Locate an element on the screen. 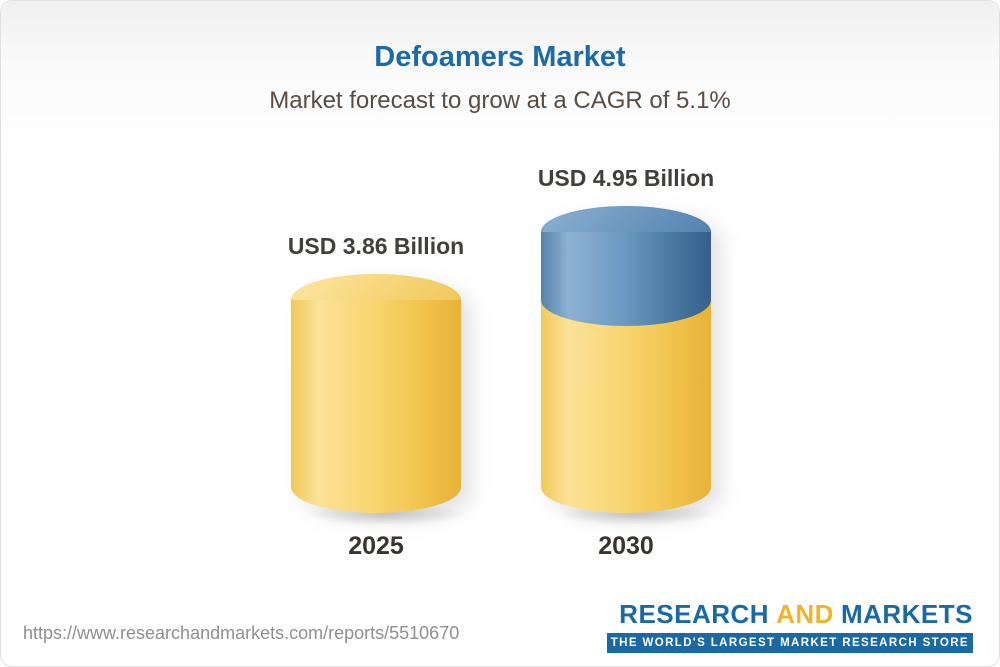  logo-word-and: AND is located at coordinates (805, 614).